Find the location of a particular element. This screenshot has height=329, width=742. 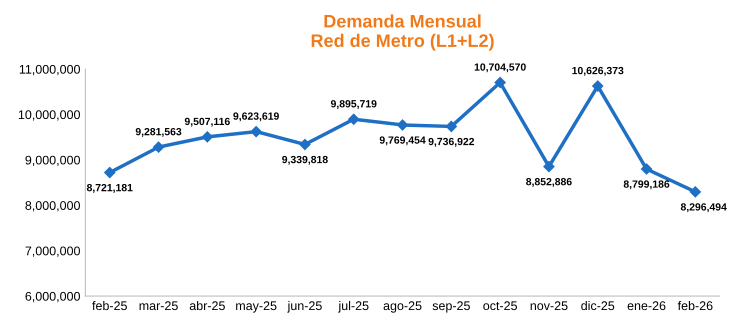

chart-title: Demanda Mensual Red de Metro (L1+L2) is located at coordinates (403, 32).